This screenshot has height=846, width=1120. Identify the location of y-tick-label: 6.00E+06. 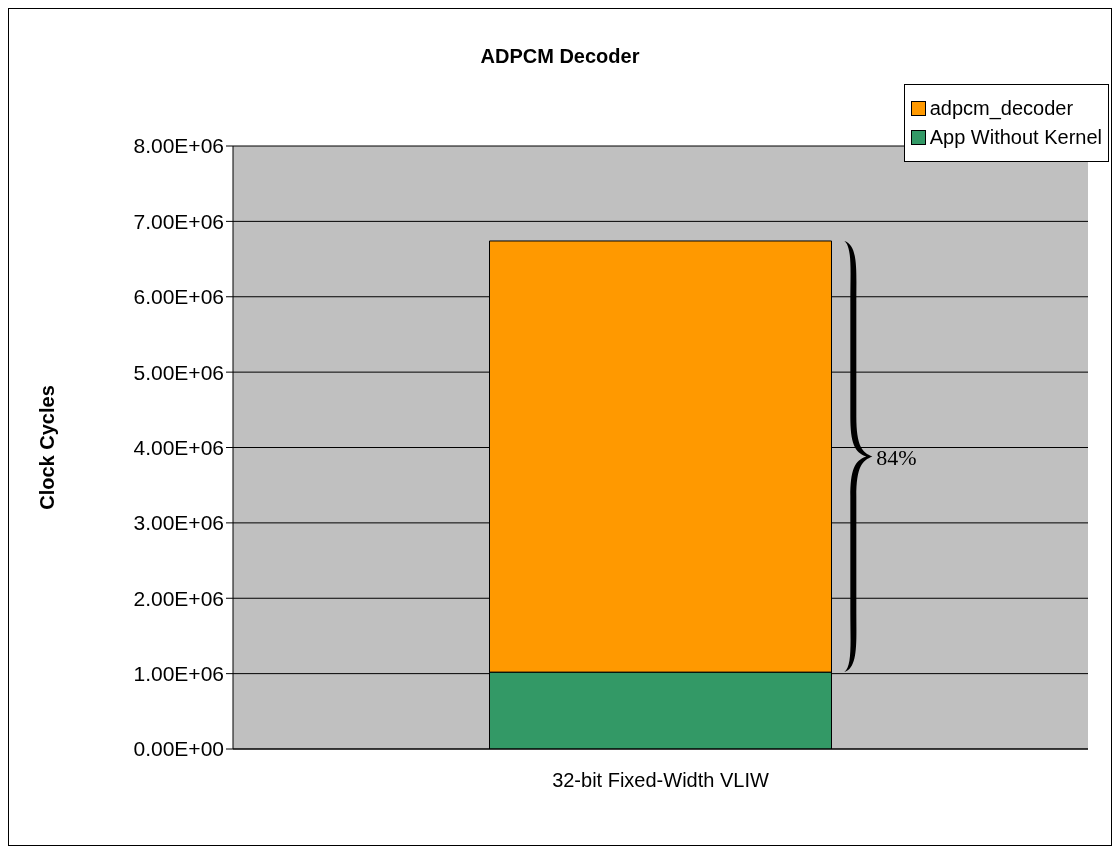
(178, 297).